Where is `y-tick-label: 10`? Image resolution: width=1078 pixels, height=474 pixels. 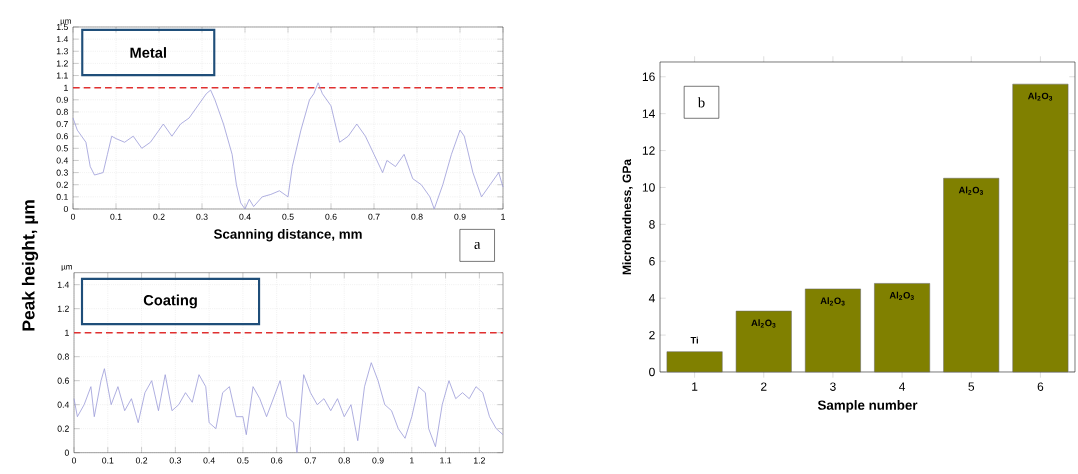 y-tick-label: 10 is located at coordinates (648, 187).